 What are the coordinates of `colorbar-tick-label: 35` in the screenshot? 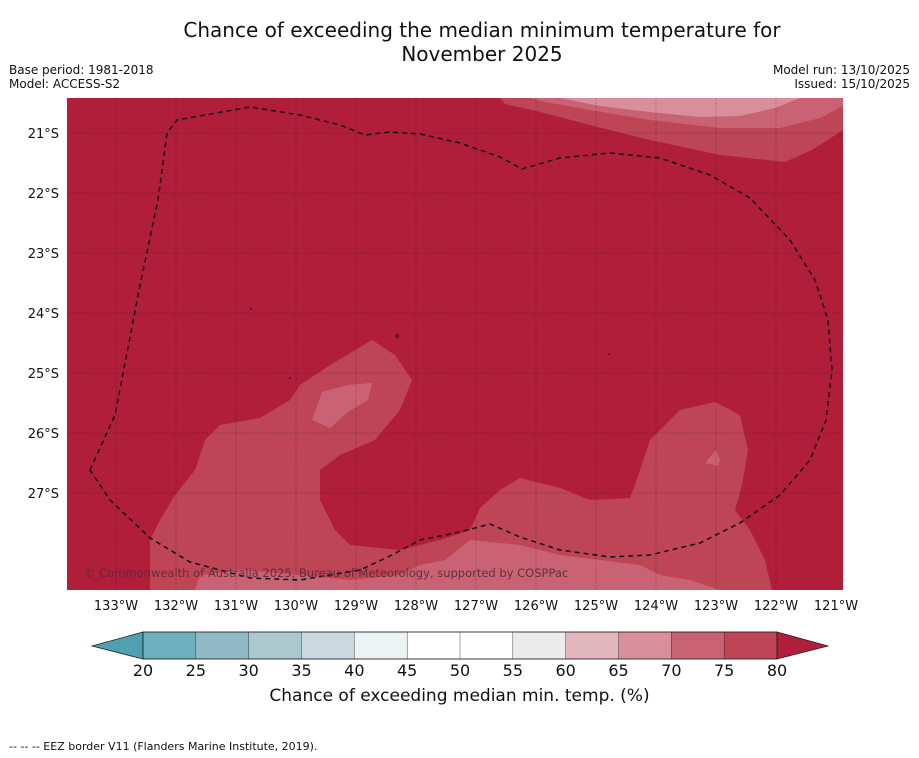 It's located at (301, 670).